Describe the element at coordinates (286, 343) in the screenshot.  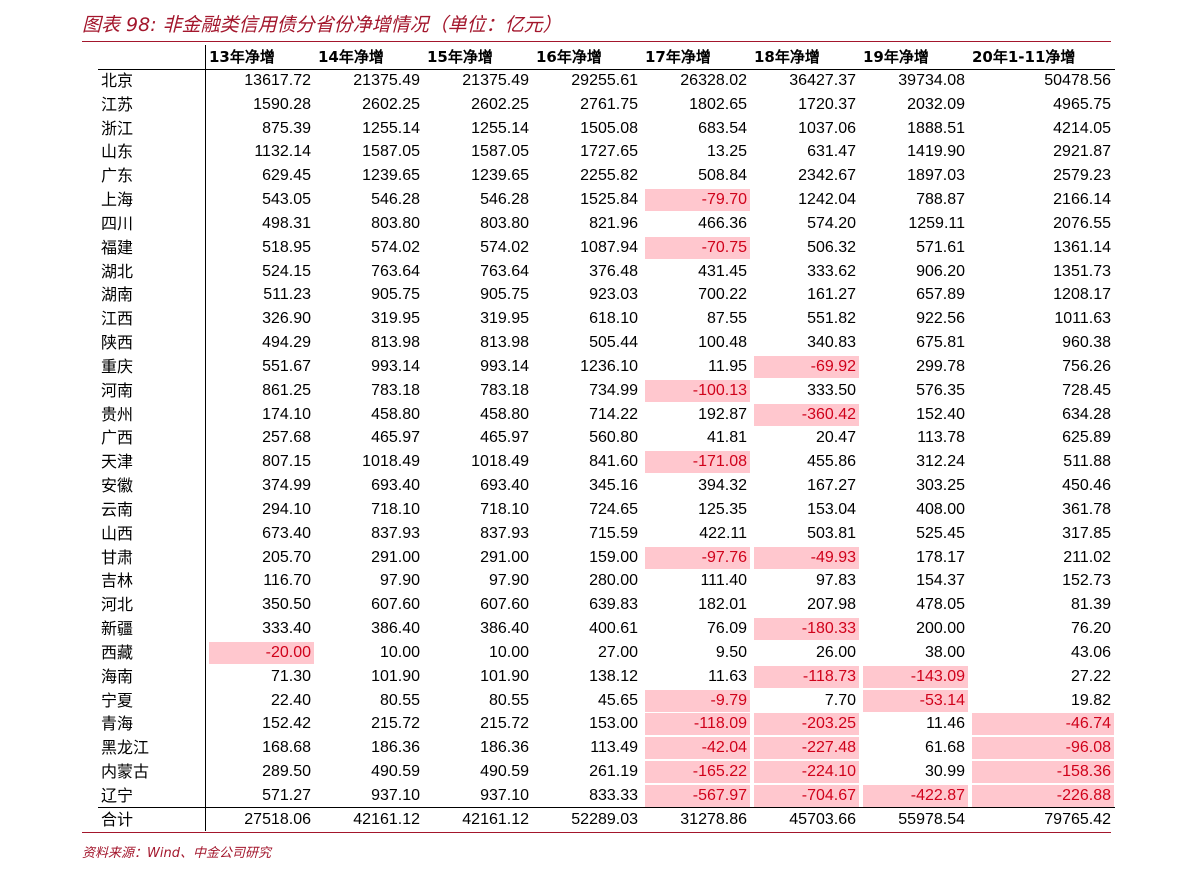
I see `cell: 494.29` at that location.